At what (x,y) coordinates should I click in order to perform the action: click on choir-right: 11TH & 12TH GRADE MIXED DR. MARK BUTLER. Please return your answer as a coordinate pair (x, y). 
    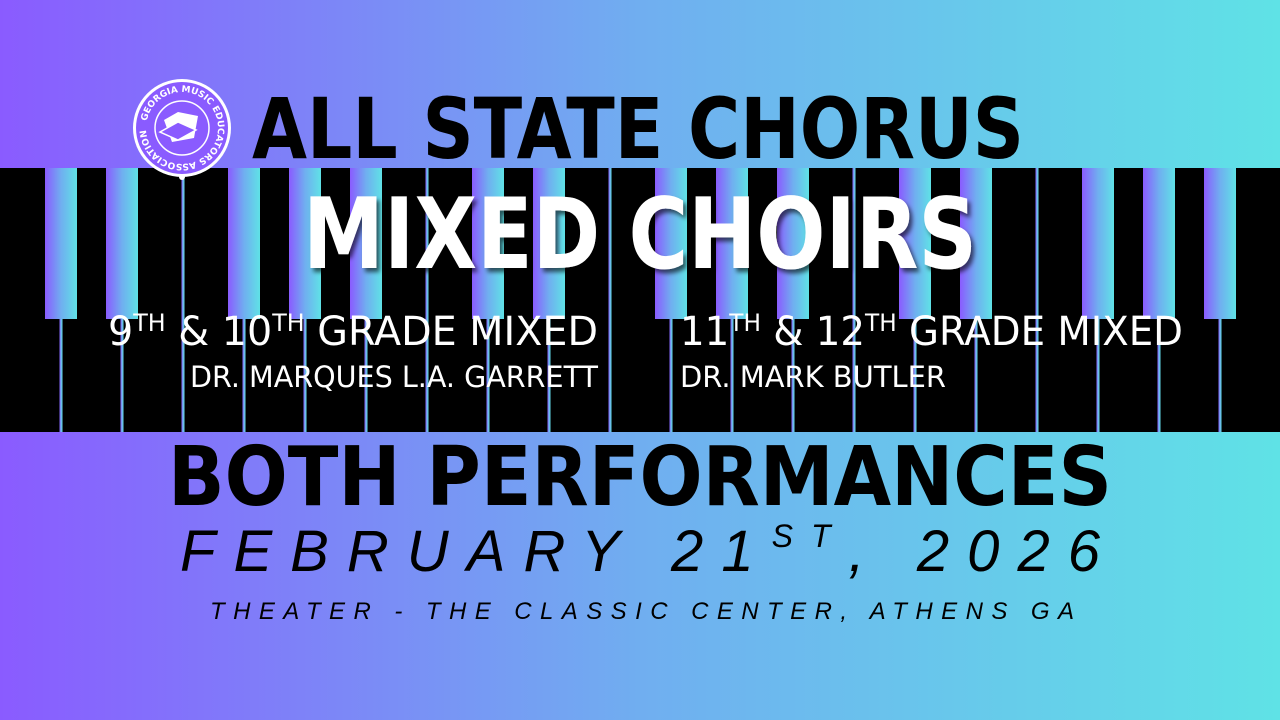
    Looking at the image, I should click on (931, 351).